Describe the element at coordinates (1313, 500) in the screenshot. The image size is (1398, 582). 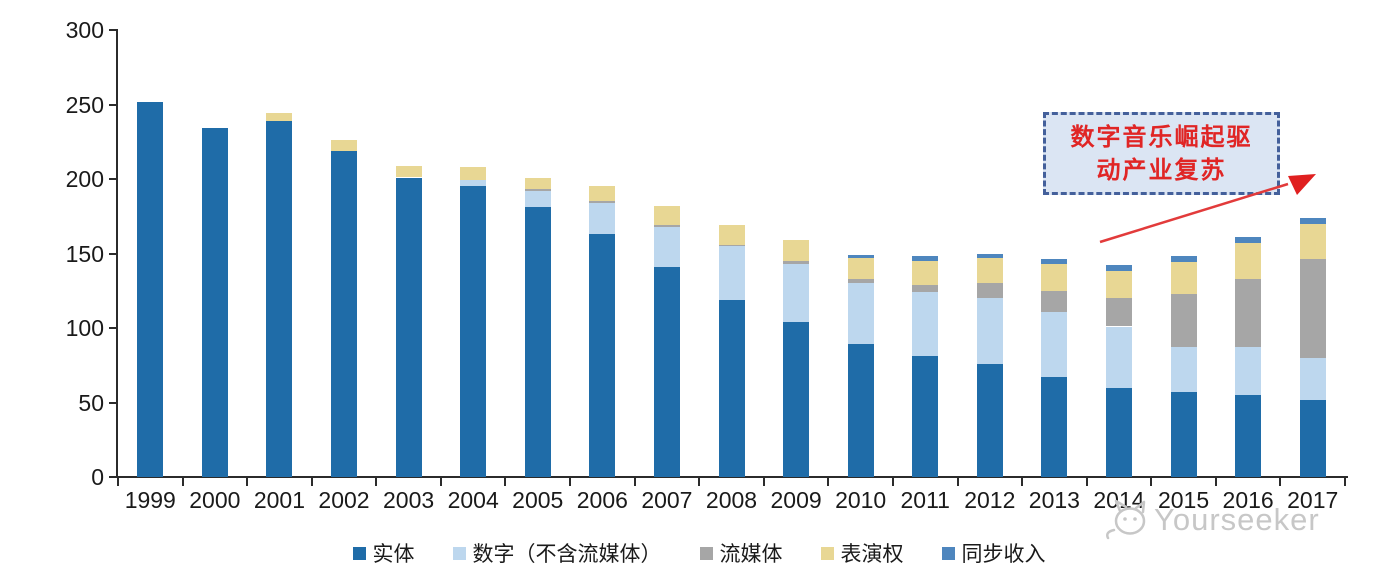
I see `x-axis-label: 2017` at that location.